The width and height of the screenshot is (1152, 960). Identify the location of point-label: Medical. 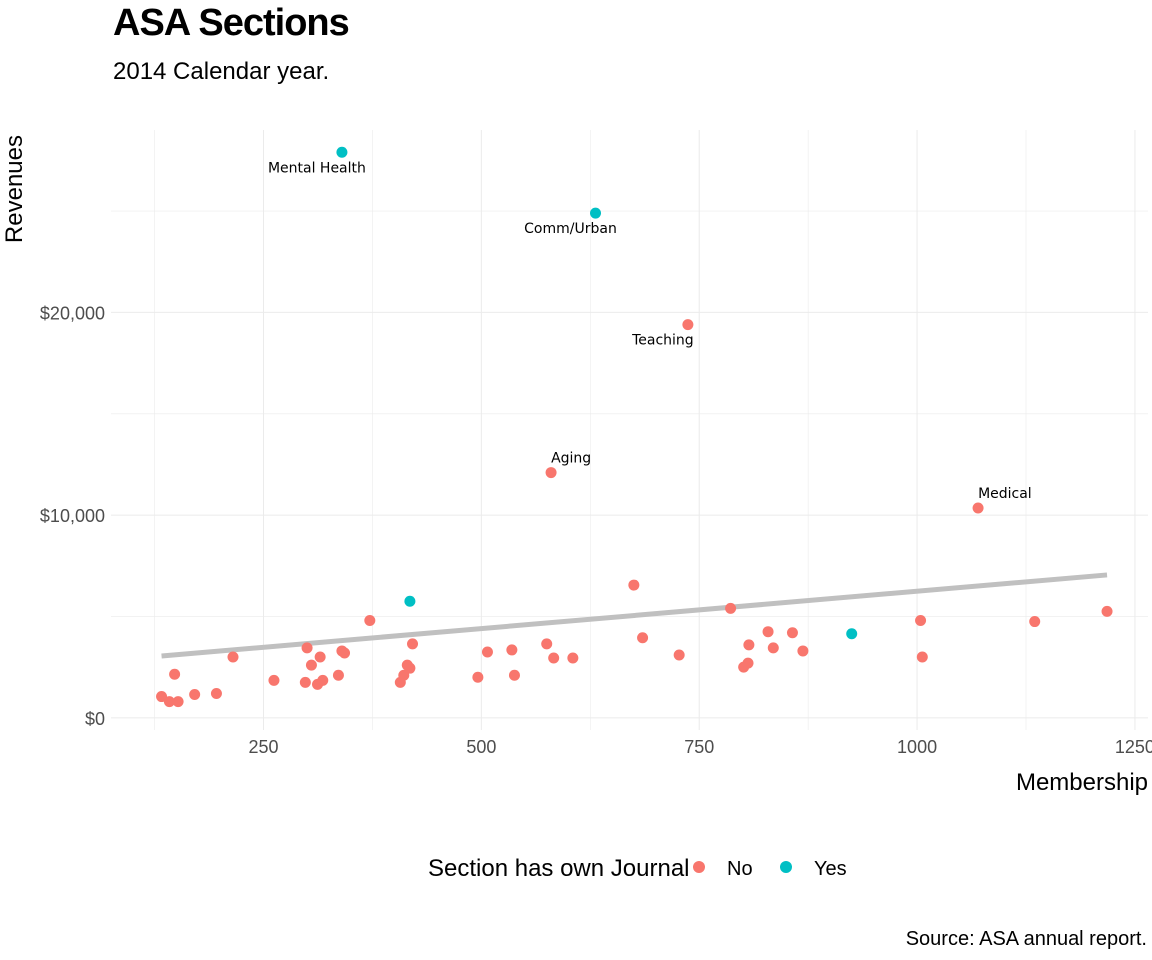
(1005, 494).